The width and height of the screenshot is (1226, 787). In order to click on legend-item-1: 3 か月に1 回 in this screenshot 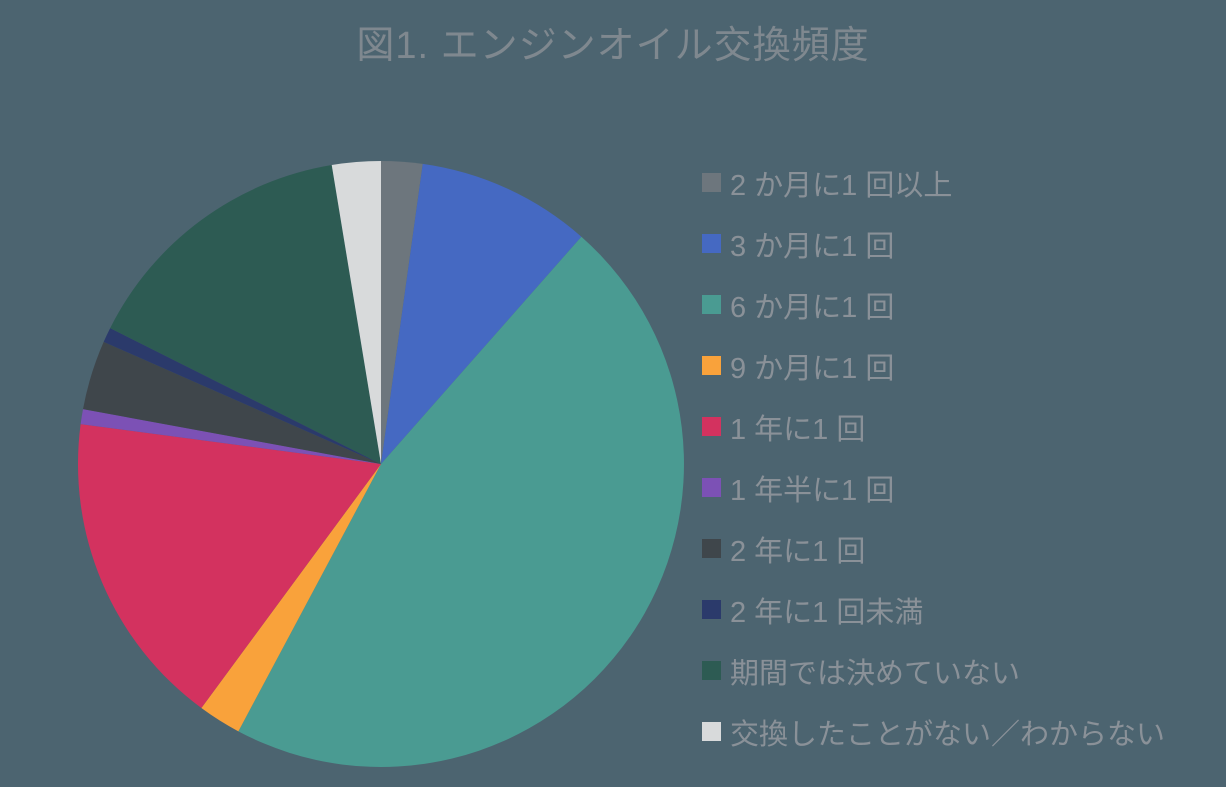, I will do `click(933, 243)`.